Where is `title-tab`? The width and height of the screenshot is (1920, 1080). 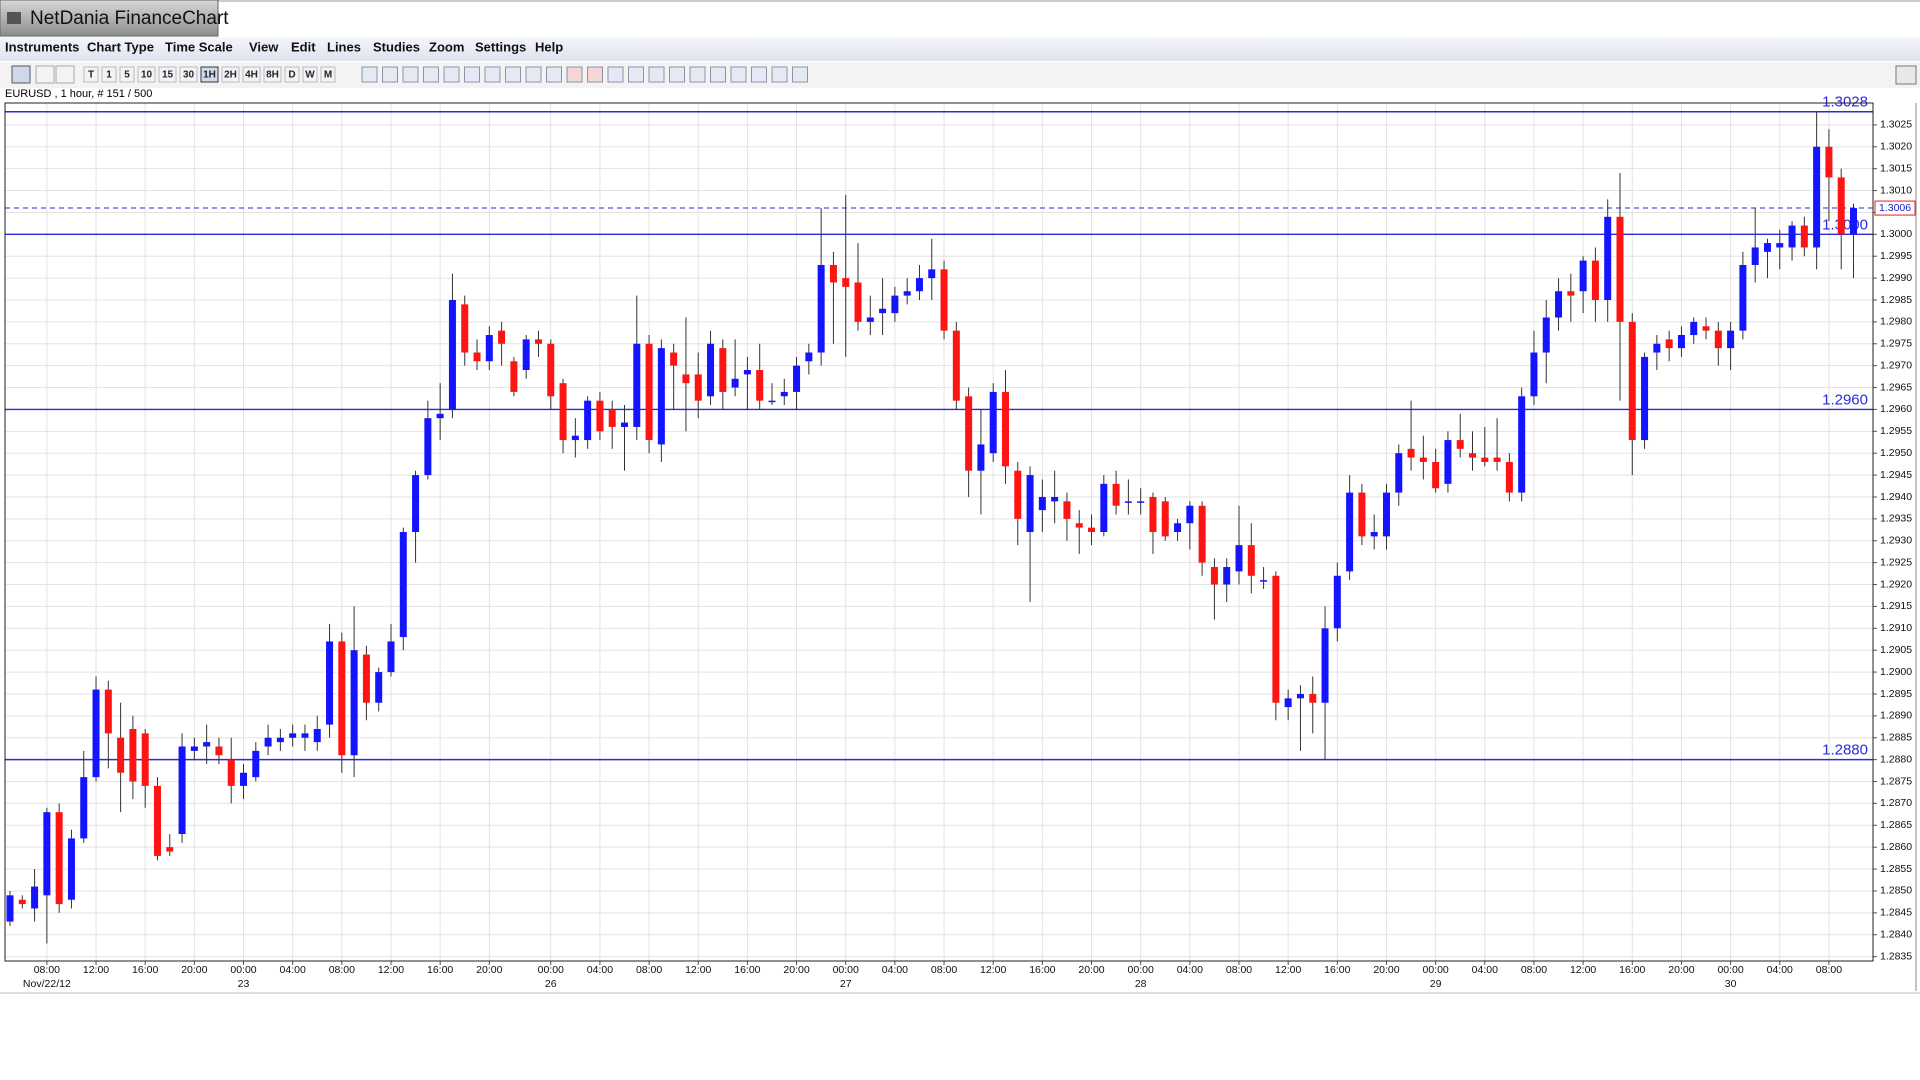
title-tab is located at coordinates (109, 18).